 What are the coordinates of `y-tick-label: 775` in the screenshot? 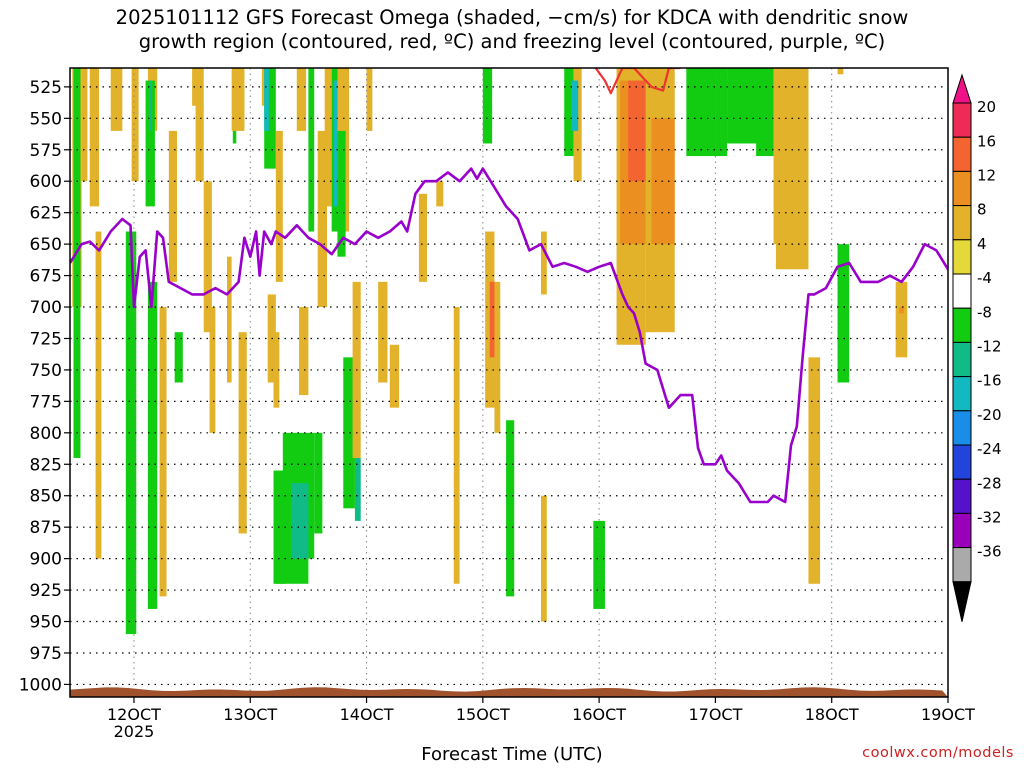 It's located at (46, 402).